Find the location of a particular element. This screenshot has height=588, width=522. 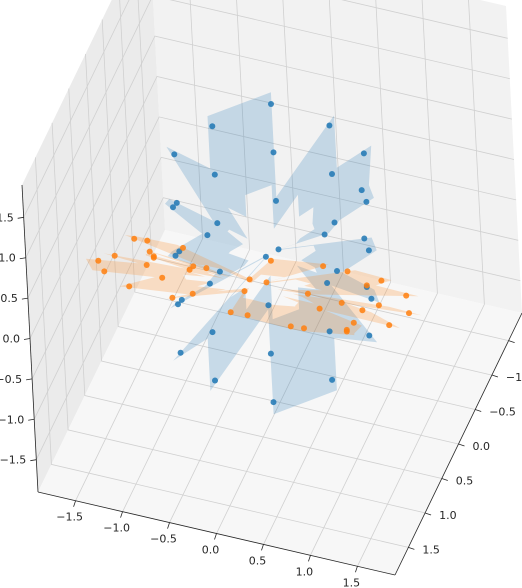

x-tick-label: 1.5 is located at coordinates (352, 582).